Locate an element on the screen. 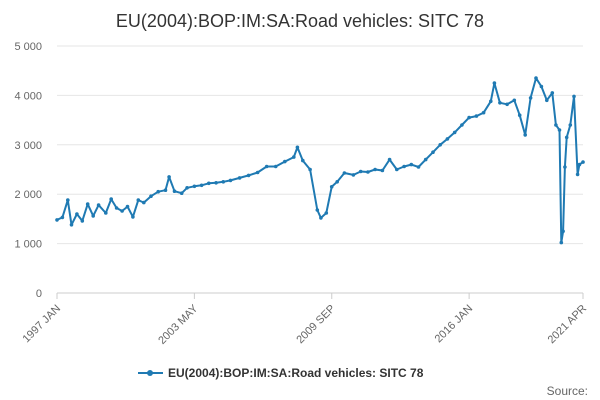 This screenshot has height=400, width=600. y-tick-label: 1 000 is located at coordinates (28, 245).